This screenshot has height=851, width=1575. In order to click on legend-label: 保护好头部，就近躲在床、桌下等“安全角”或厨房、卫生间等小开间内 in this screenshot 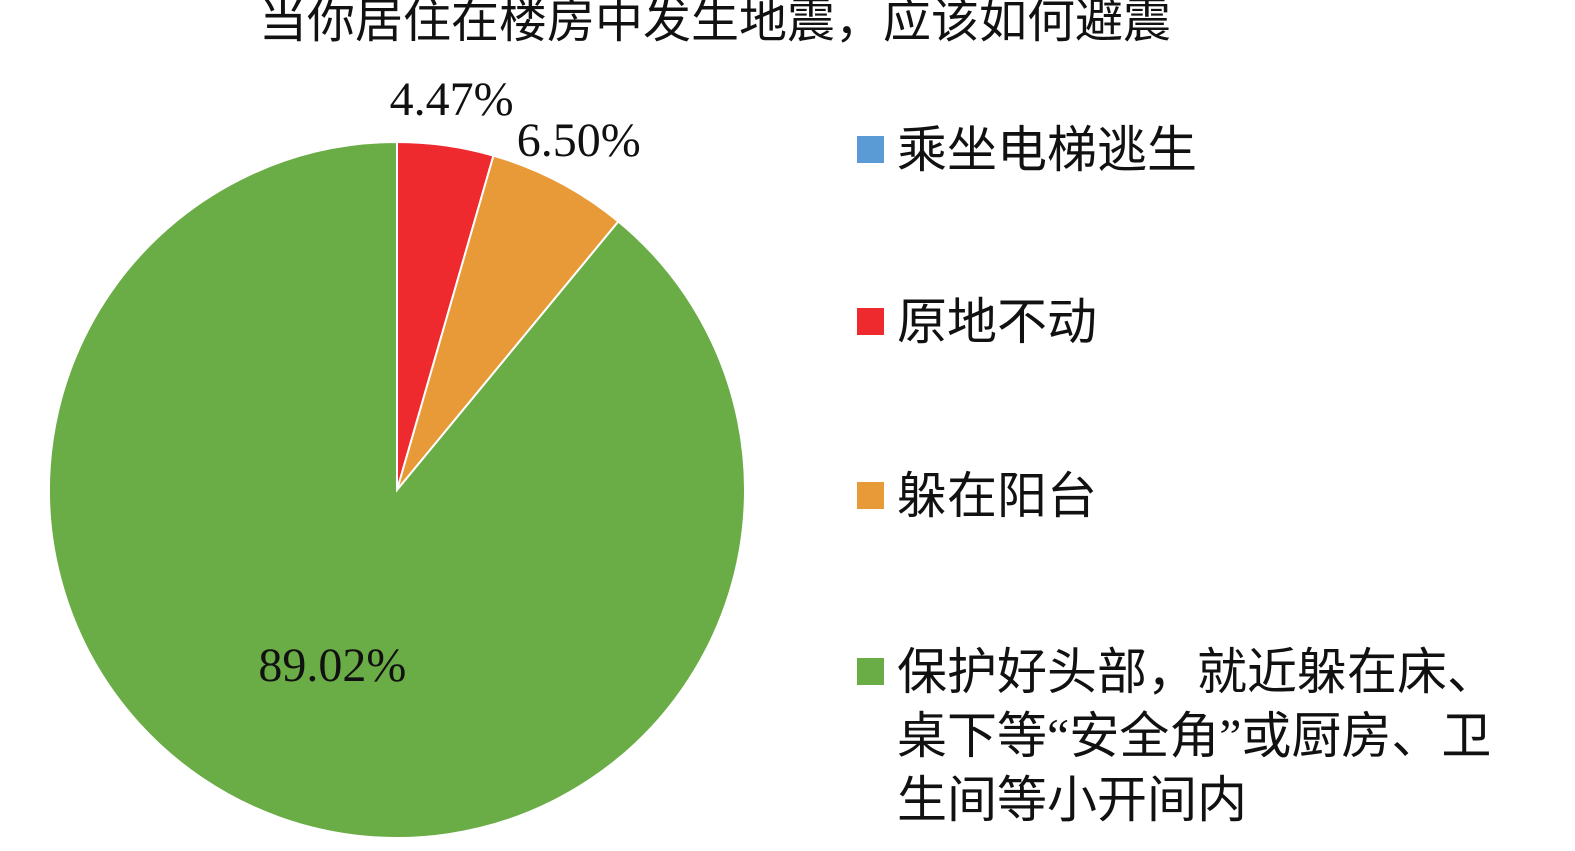, I will do `click(1197, 736)`.